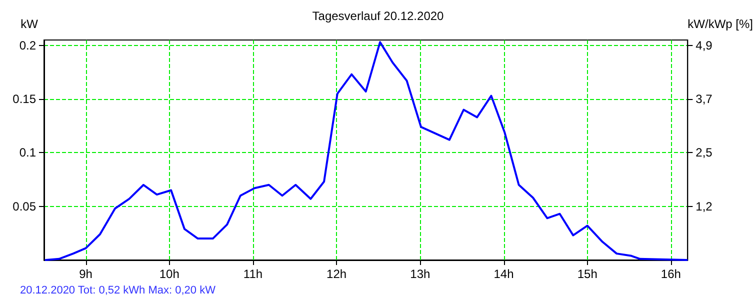 This screenshot has height=300, width=756. What do you see at coordinates (420, 274) in the screenshot?
I see `x-tick-label: 13h` at bounding box center [420, 274].